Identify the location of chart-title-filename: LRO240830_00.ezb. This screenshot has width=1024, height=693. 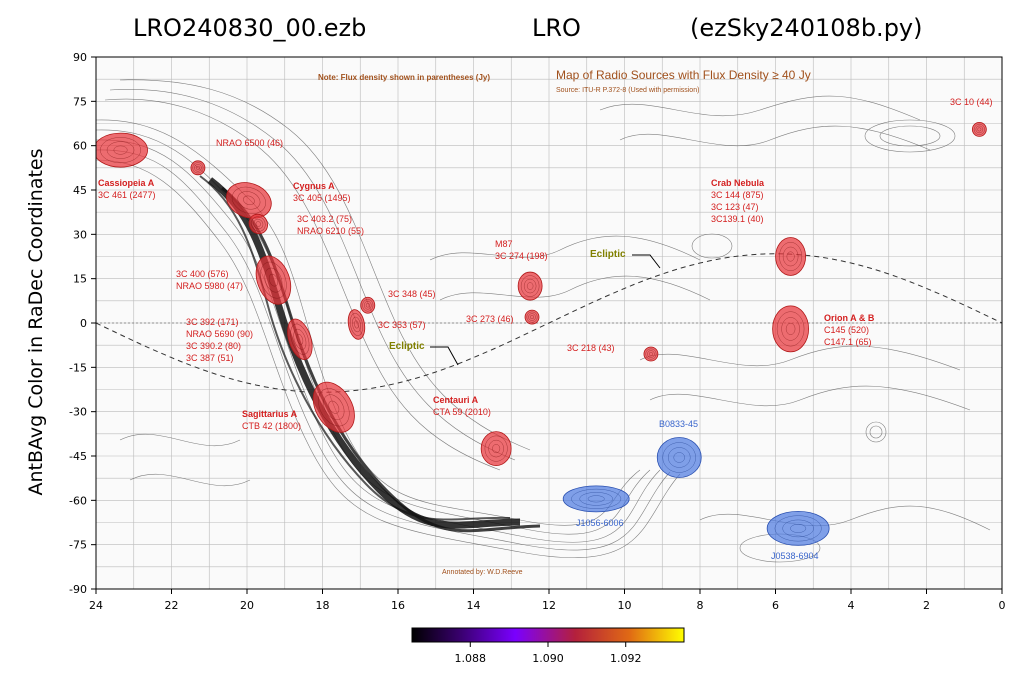
(250, 28).